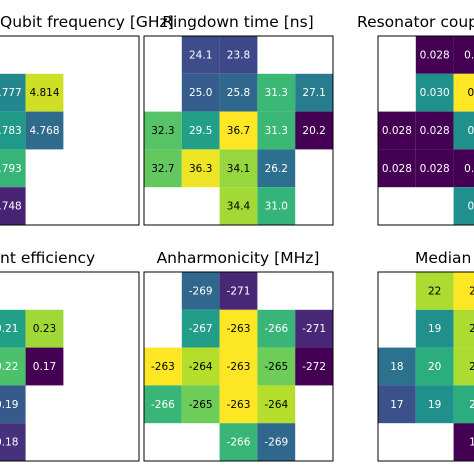 This screenshot has height=474, width=474. What do you see at coordinates (9, 329) in the screenshot?
I see `cell-value-label: 0.21` at bounding box center [9, 329].